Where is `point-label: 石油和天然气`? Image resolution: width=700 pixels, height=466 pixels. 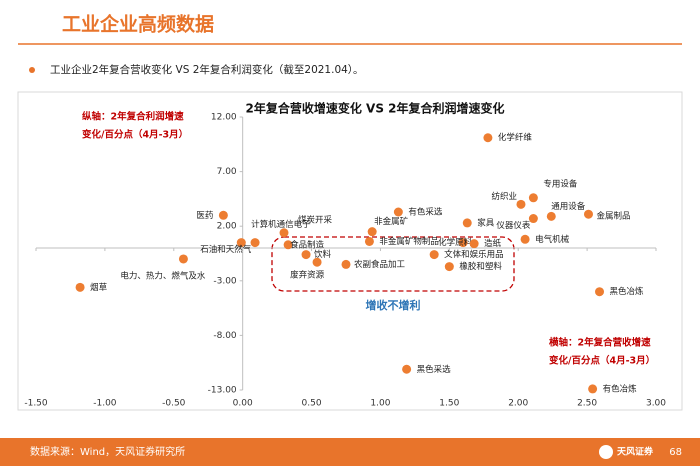
point-label: 石油和天然气 is located at coordinates (226, 249).